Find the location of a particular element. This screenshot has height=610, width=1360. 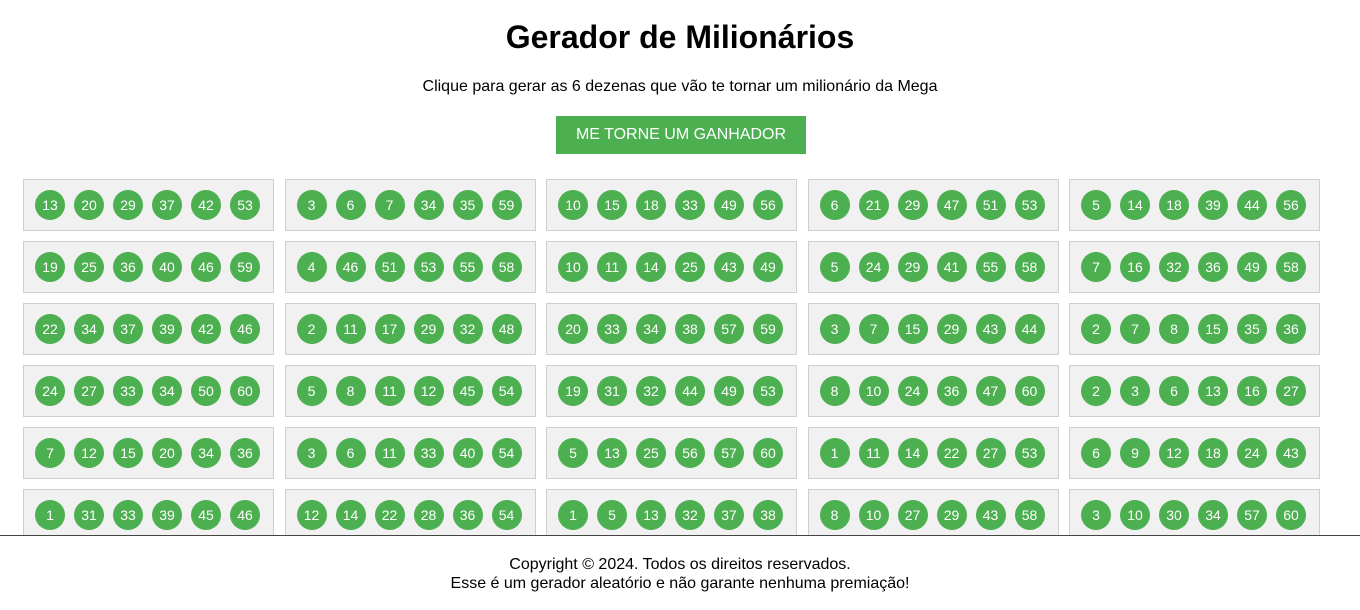

number-ball: 3 is located at coordinates (311, 453).